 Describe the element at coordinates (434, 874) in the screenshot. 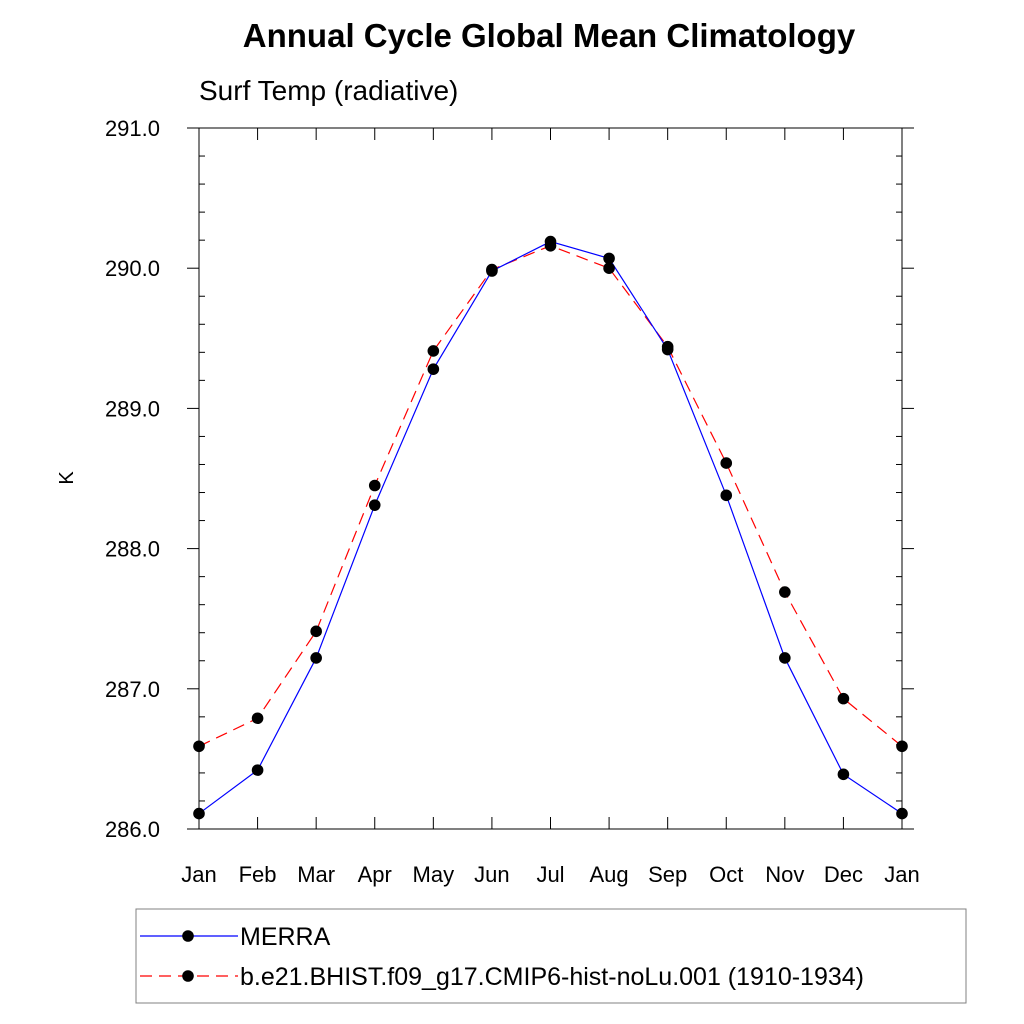

I see `x-tick-label: May` at that location.